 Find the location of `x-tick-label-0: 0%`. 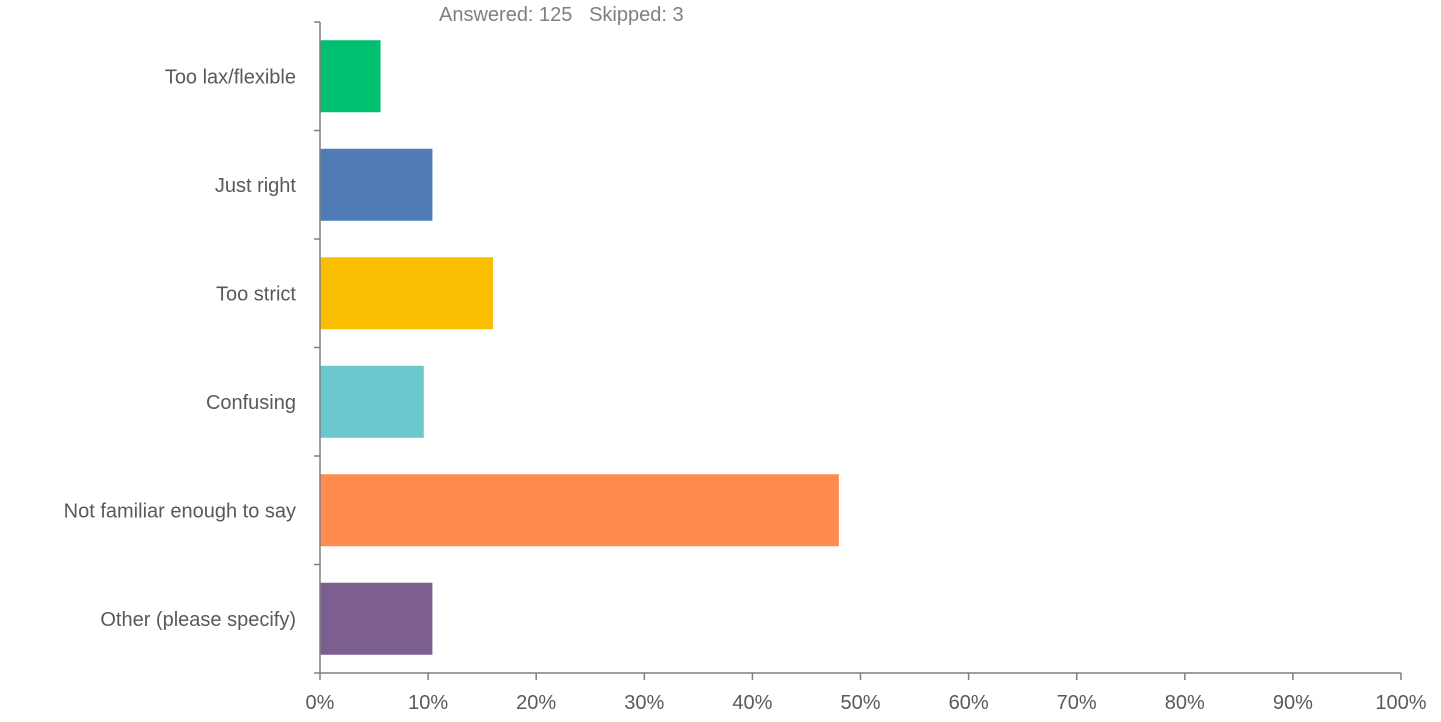

x-tick-label-0: 0% is located at coordinates (320, 703).